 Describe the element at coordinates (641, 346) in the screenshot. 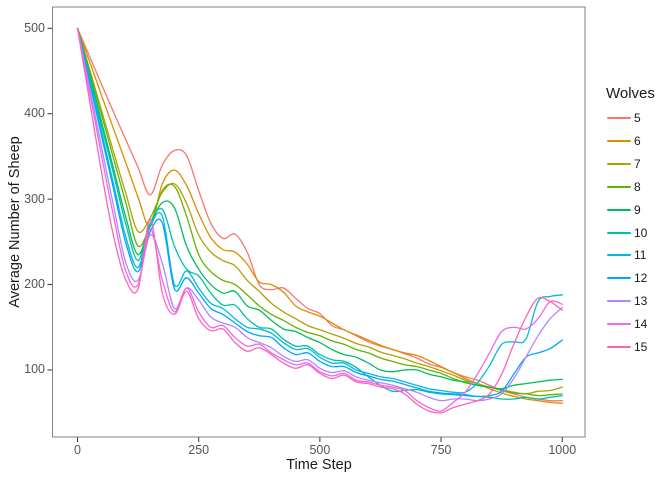

I see `legend-label-15: 15` at that location.